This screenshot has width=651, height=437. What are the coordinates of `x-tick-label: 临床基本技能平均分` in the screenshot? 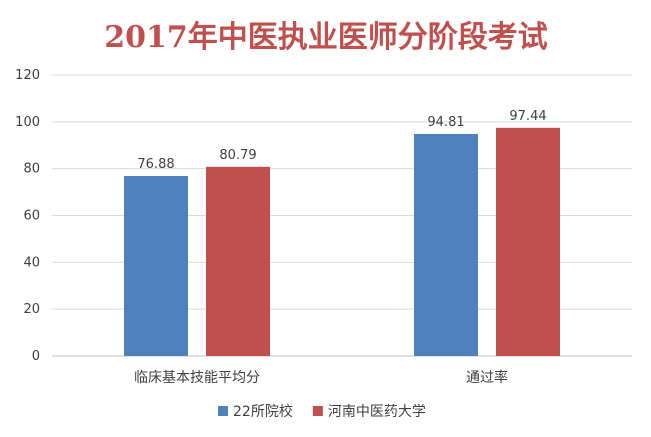 It's located at (197, 377).